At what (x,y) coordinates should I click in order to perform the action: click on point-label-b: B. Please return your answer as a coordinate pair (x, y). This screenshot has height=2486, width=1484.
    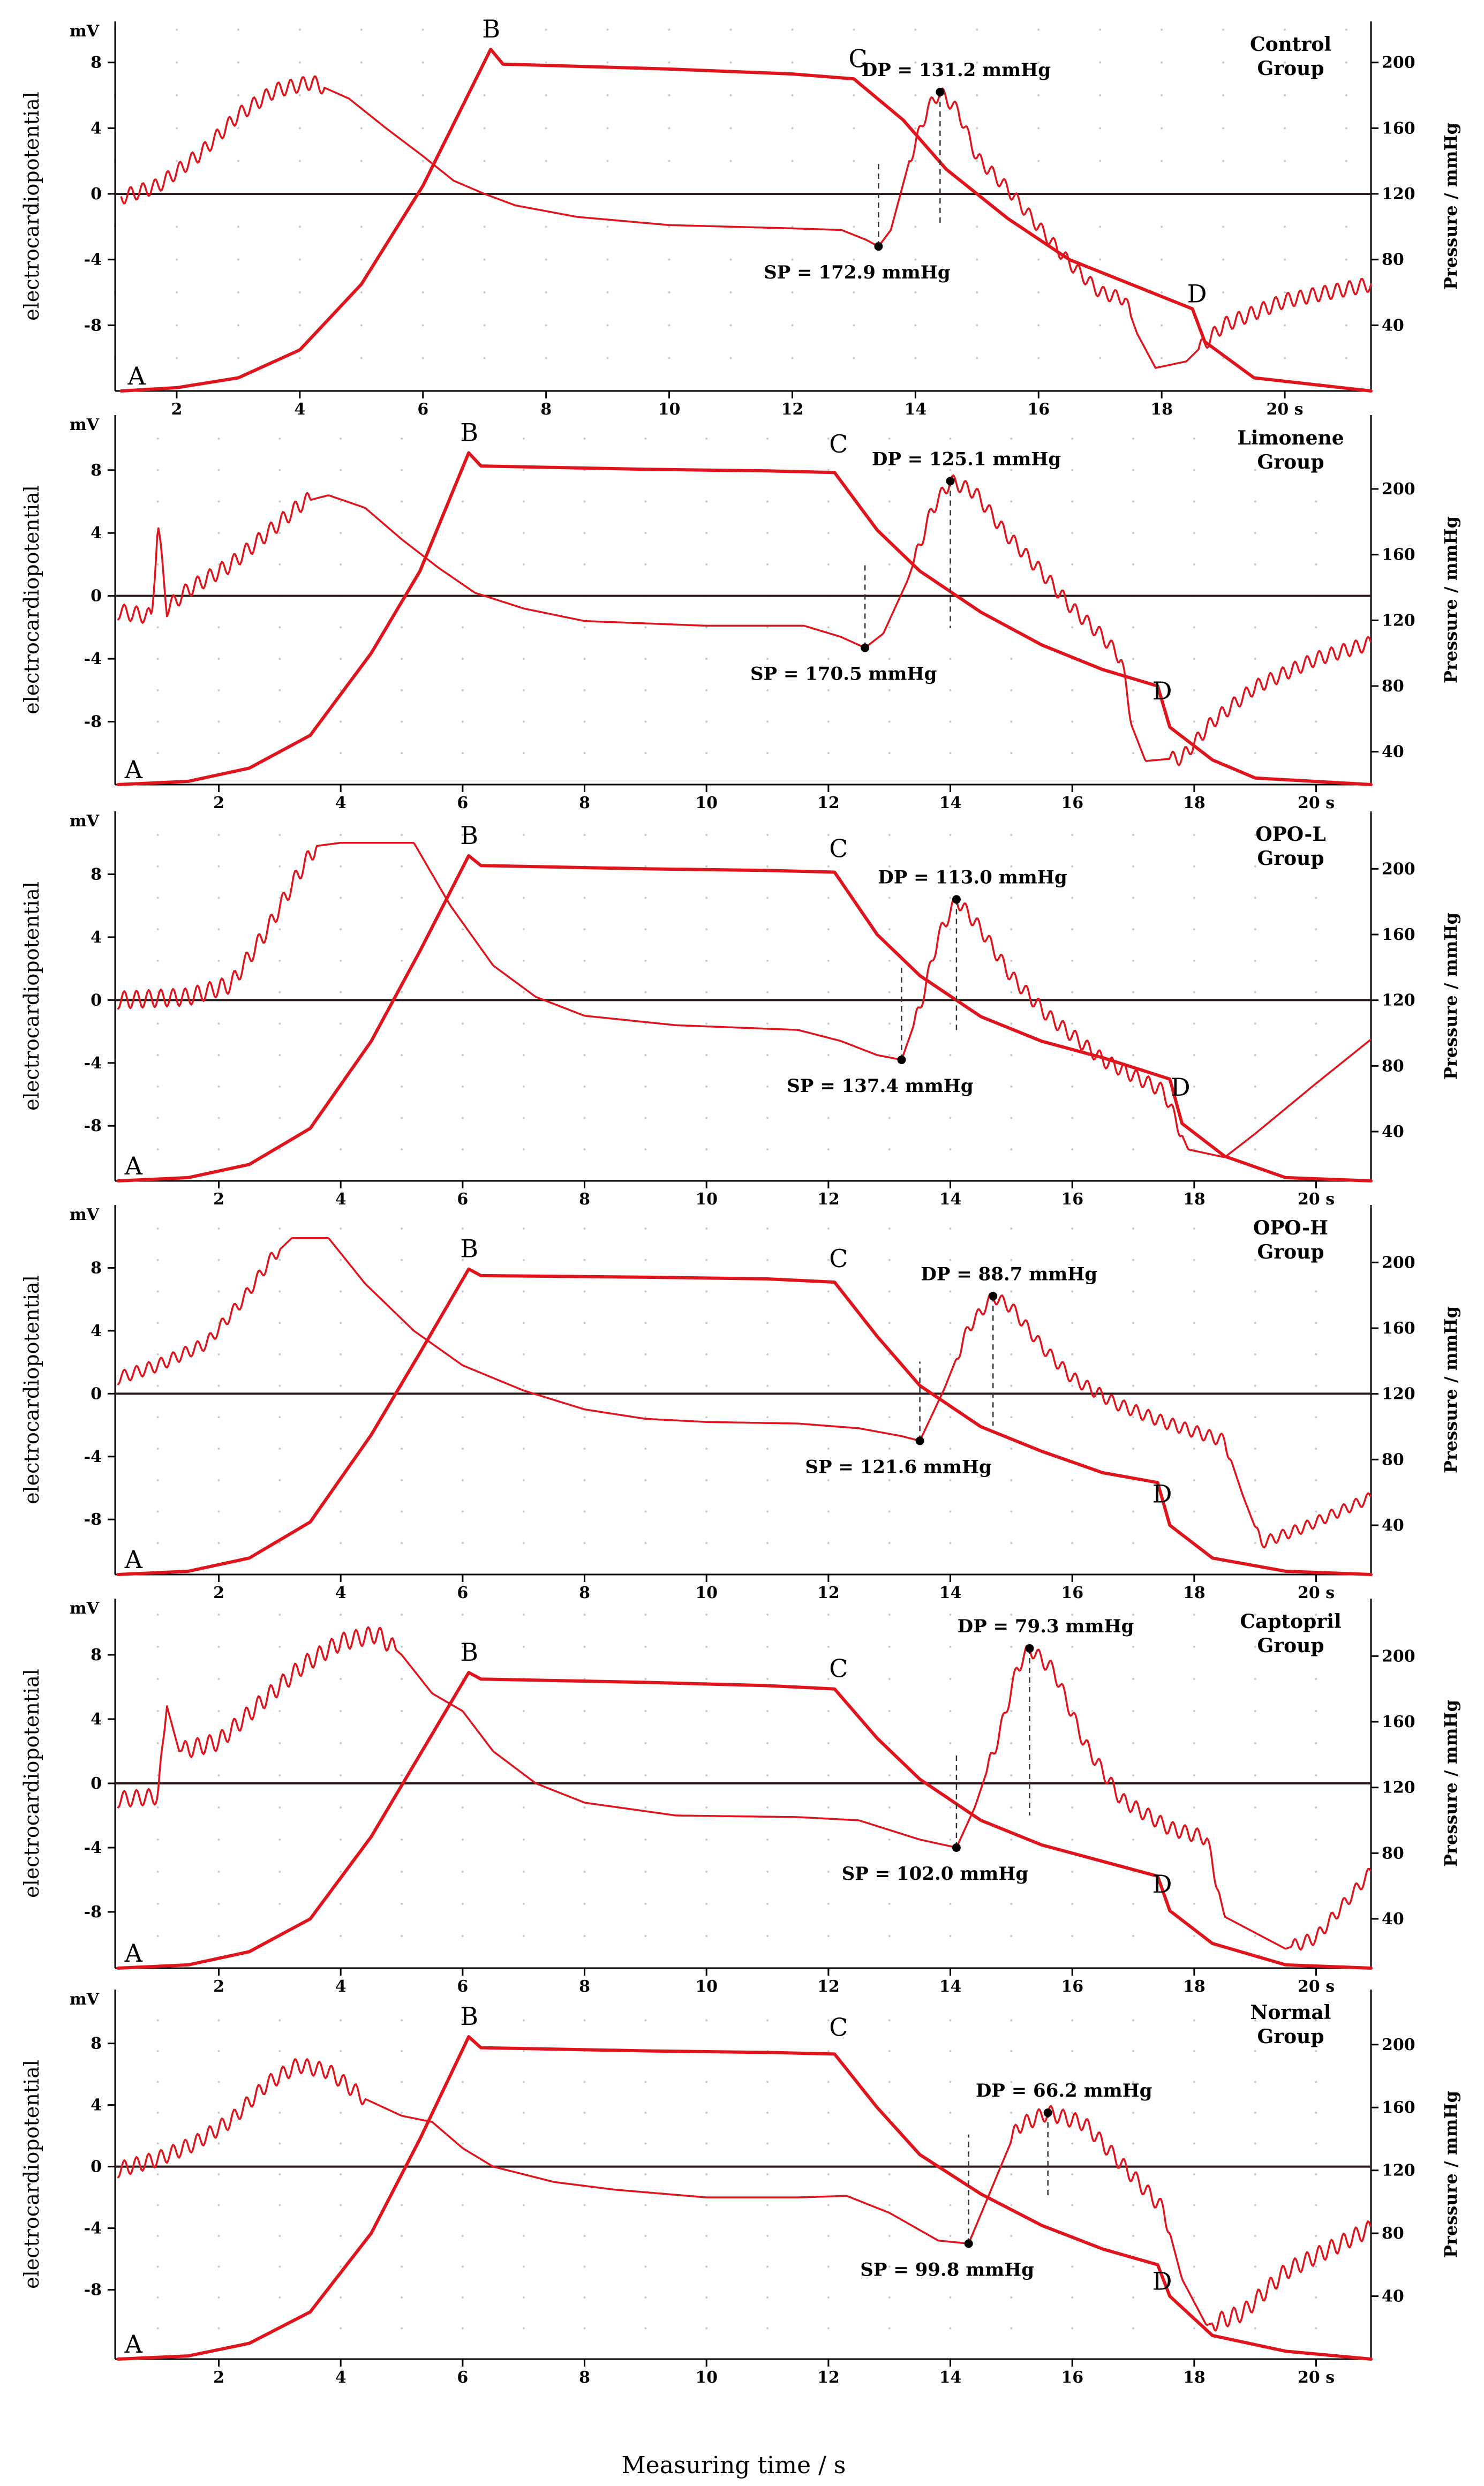
    Looking at the image, I should click on (469, 2016).